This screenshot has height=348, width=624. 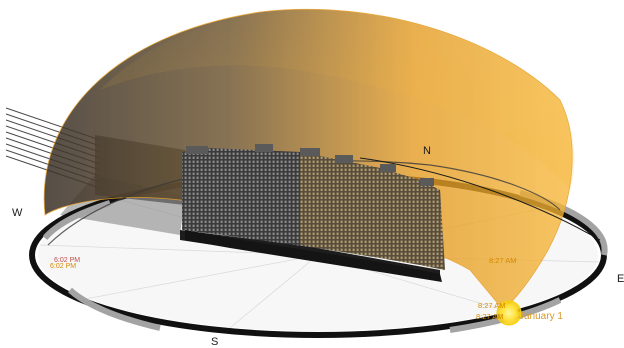 I want to click on sunset-time-1: 6:02 PM, so click(x=67, y=260).